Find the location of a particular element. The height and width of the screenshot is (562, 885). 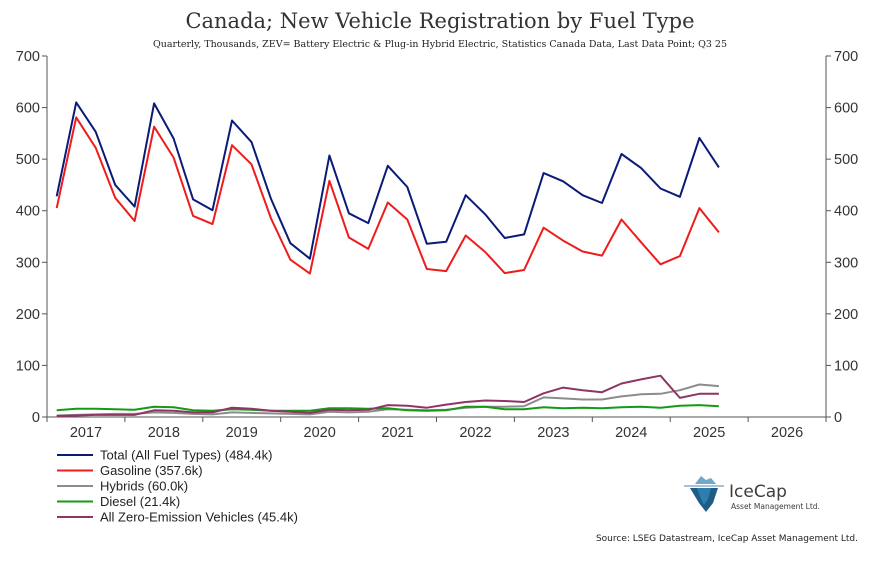

y-tick-label-left: 400 is located at coordinates (28, 212).